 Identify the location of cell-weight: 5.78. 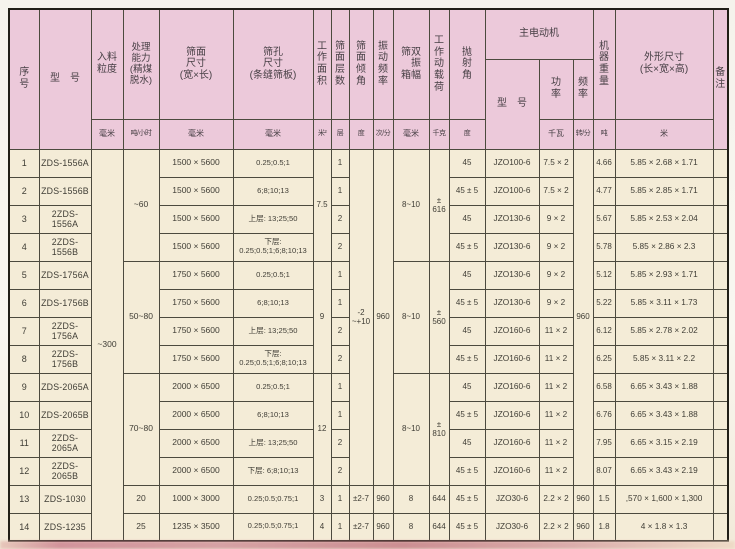
(604, 247).